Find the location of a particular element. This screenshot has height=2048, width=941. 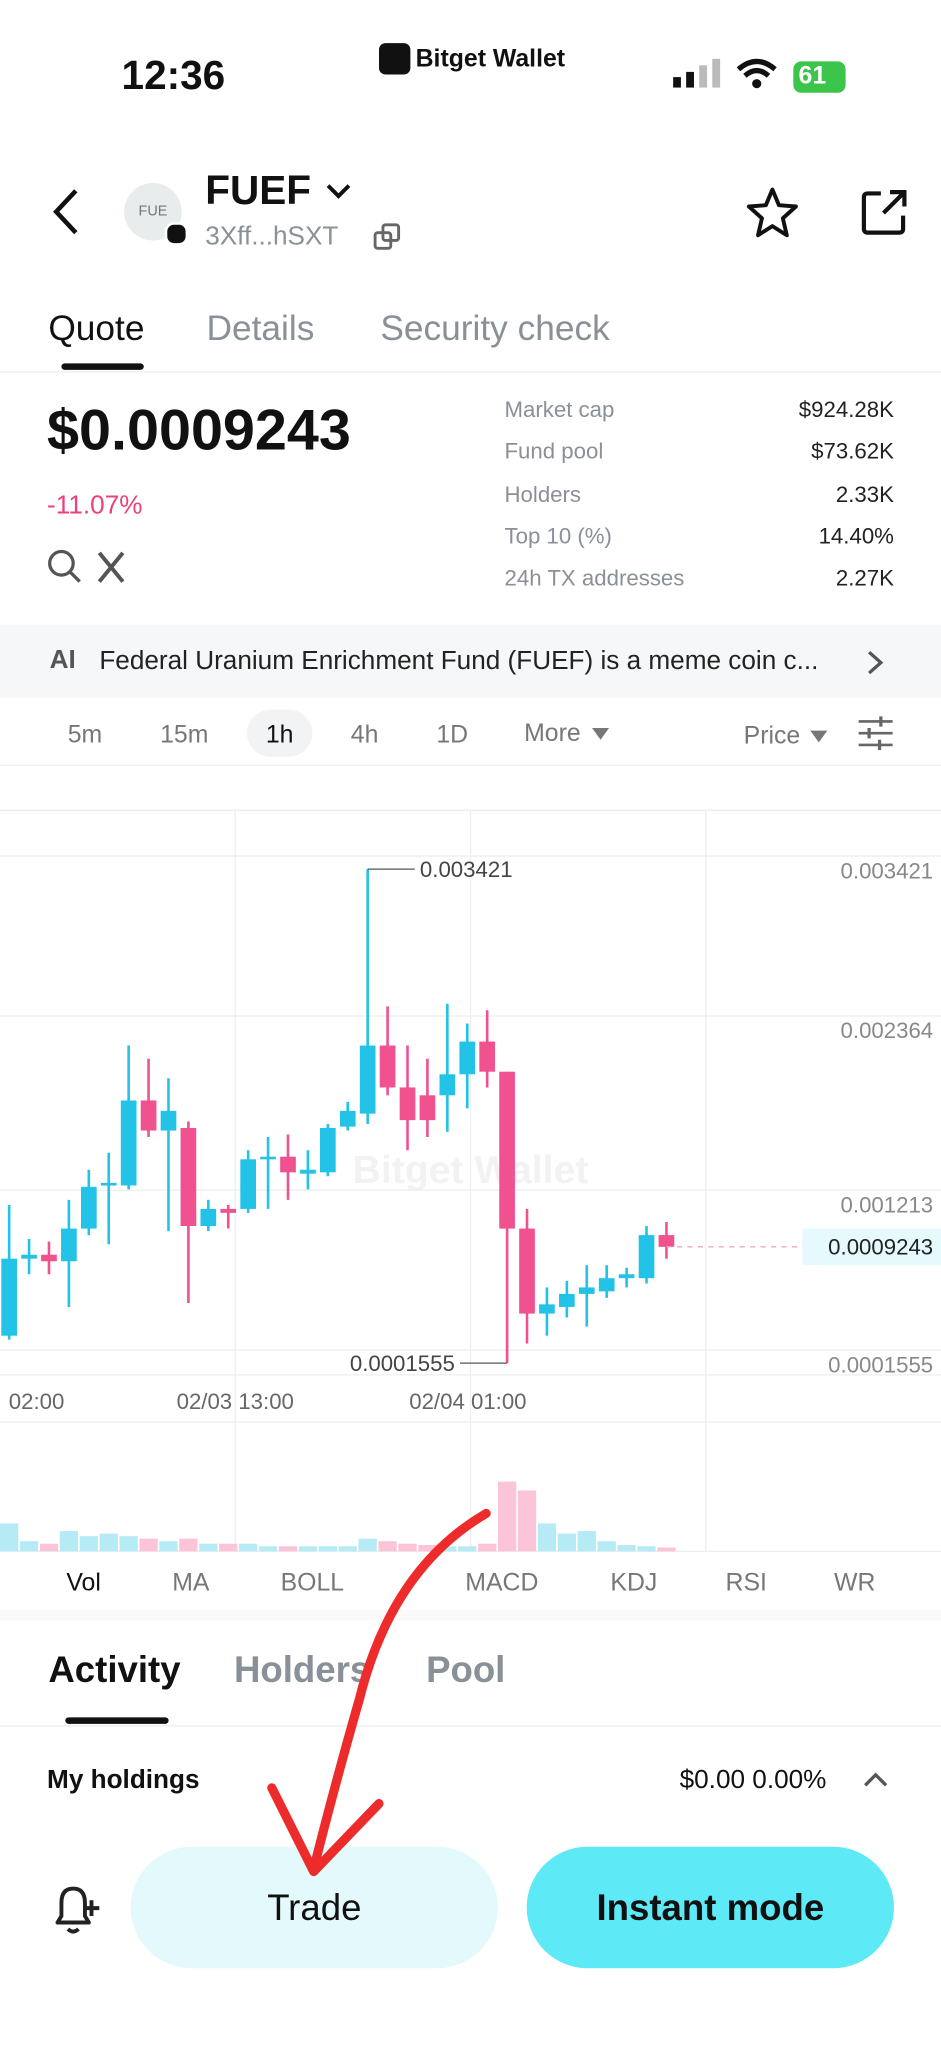

interval: 4h is located at coordinates (364, 735).